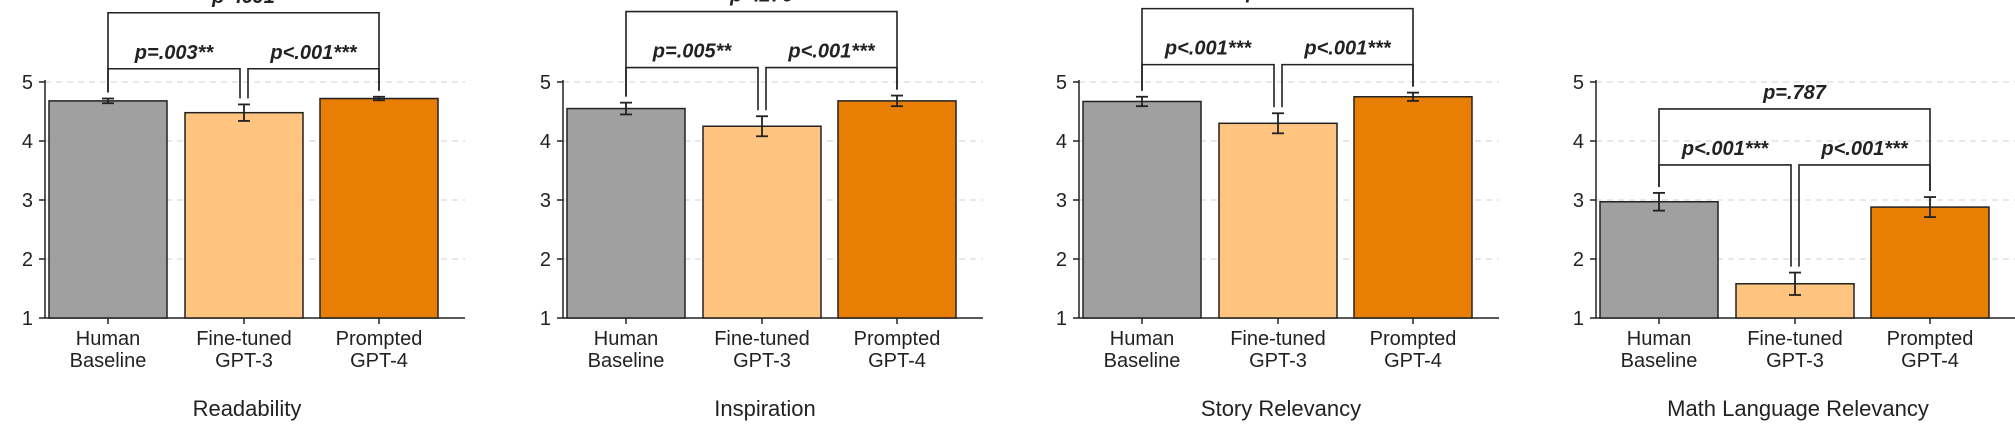 The height and width of the screenshot is (427, 2015). What do you see at coordinates (761, 3) in the screenshot?
I see `p-value-label: p=.276` at bounding box center [761, 3].